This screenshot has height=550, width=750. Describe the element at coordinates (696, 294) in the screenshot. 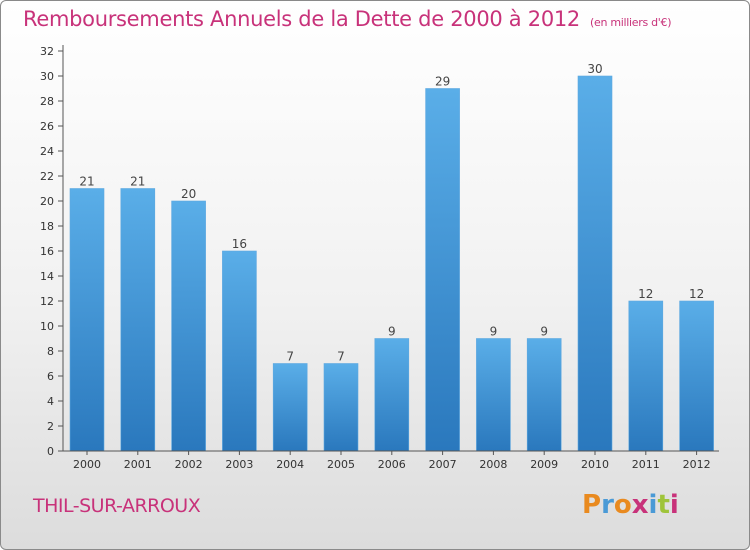

I see `data-label-2012: 12` at that location.